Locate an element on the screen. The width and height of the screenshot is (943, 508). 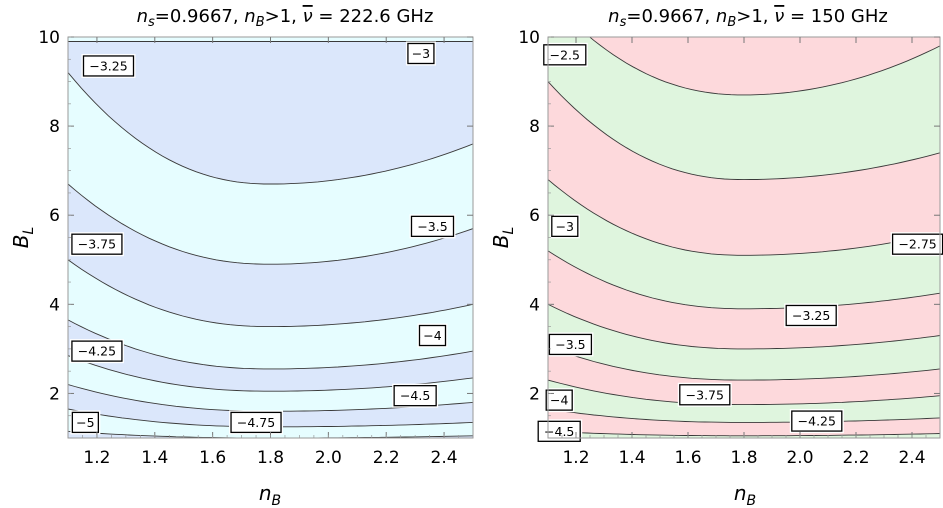
contour-label-text: −2.5 is located at coordinates (565, 54).